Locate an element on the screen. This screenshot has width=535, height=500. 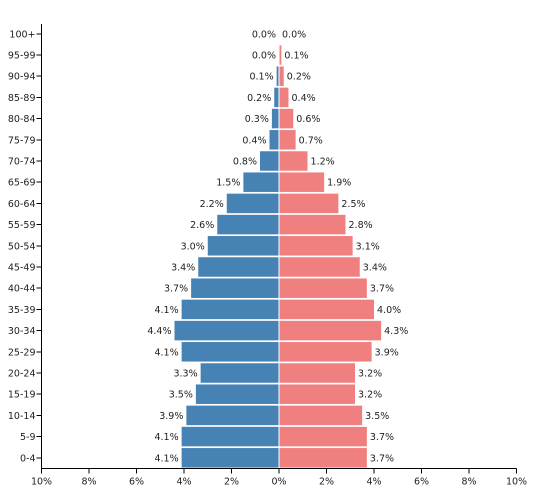
value-label-right-70-74: 1.2% is located at coordinates (323, 162).